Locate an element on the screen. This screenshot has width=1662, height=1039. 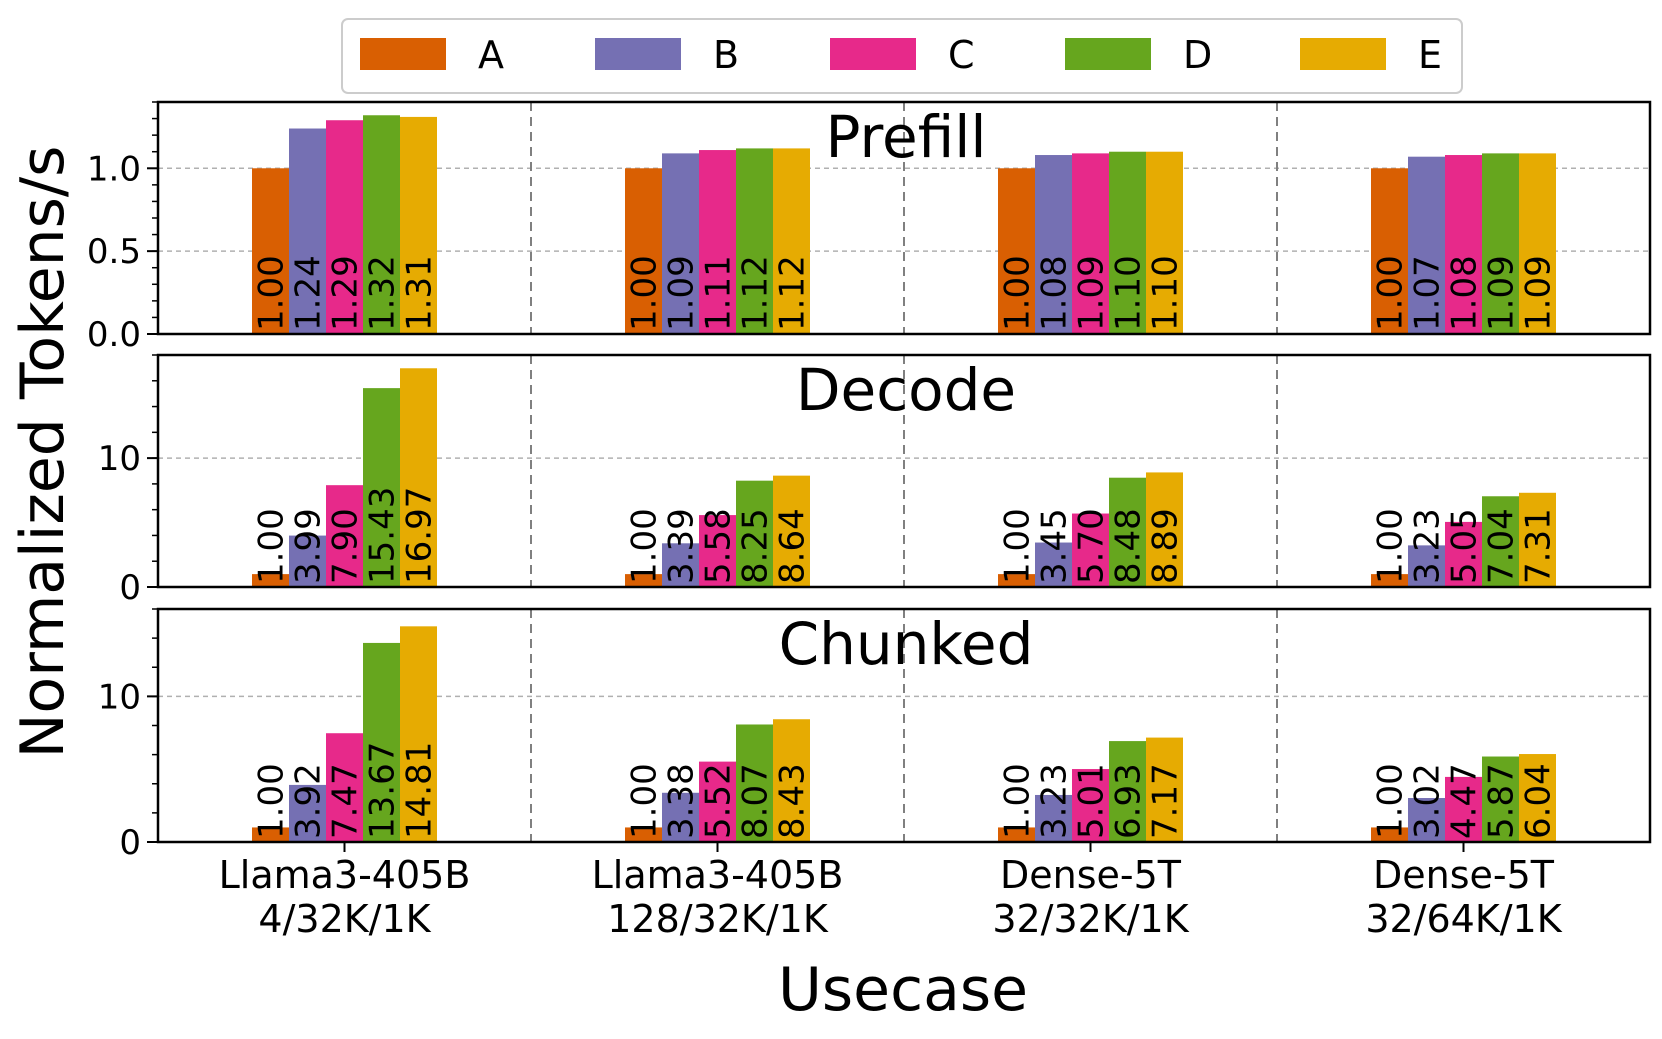
bar-value-label: 5.87 is located at coordinates (1502, 801).